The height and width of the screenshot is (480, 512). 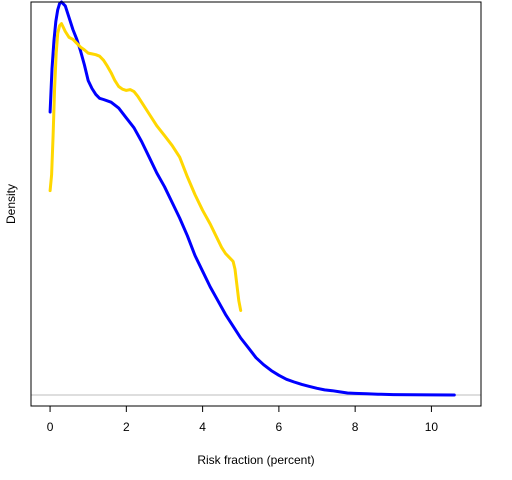 What do you see at coordinates (243, 419) in the screenshot?
I see `x-axis: 0 2 4 6 8 10` at bounding box center [243, 419].